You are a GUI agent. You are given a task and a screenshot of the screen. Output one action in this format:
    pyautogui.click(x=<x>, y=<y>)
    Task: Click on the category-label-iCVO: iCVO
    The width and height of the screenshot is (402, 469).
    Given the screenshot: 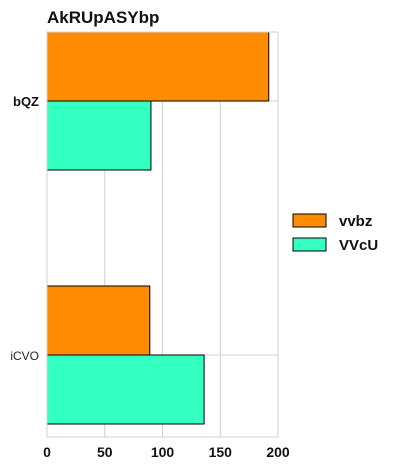 What is the action you would take?
    pyautogui.click(x=24, y=356)
    